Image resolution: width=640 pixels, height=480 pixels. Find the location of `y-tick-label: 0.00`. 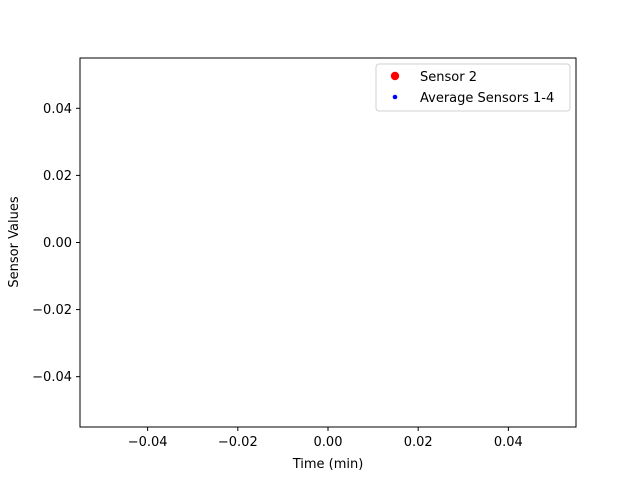

y-tick-label: 0.00 is located at coordinates (57, 243).